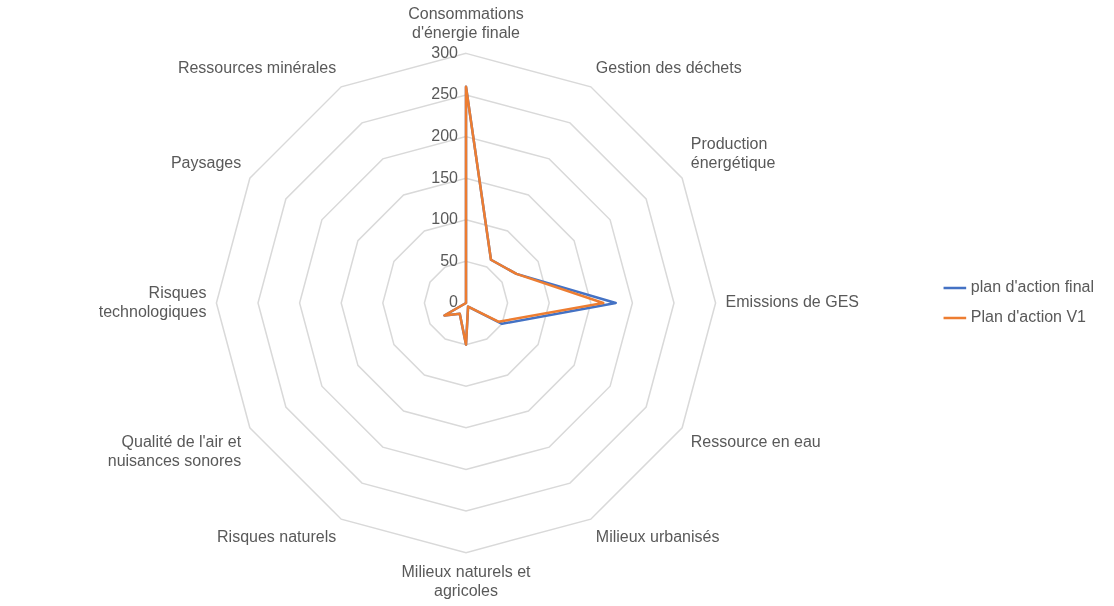 The image size is (1114, 606). What do you see at coordinates (277, 536) in the screenshot?
I see `spoke-label: Risques naturels` at bounding box center [277, 536].